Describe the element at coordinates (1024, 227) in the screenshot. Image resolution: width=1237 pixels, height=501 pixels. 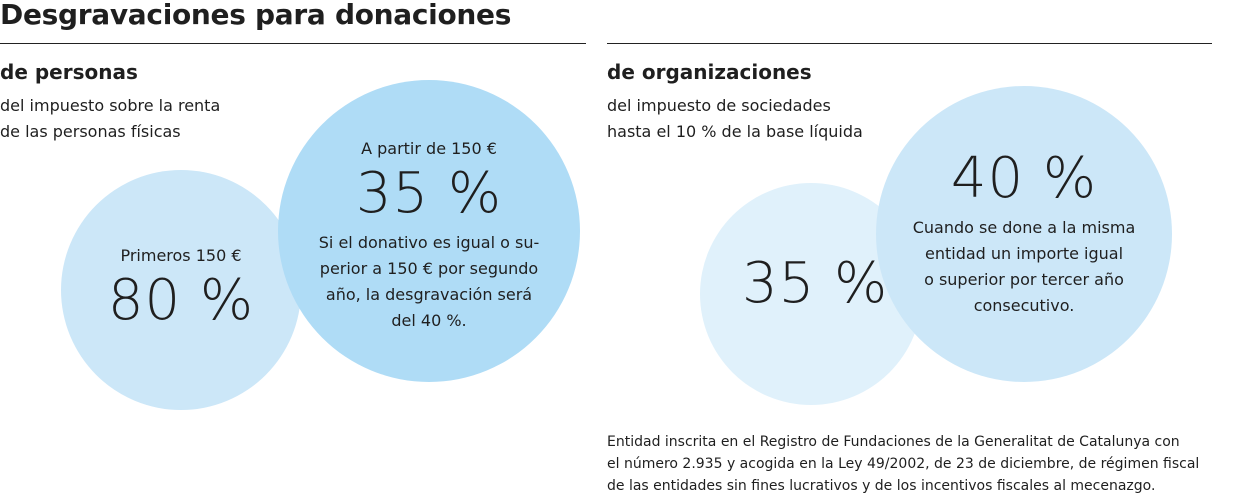
I see `organizaciones-second-desc-line: Cuando se done a la misma` at that location.